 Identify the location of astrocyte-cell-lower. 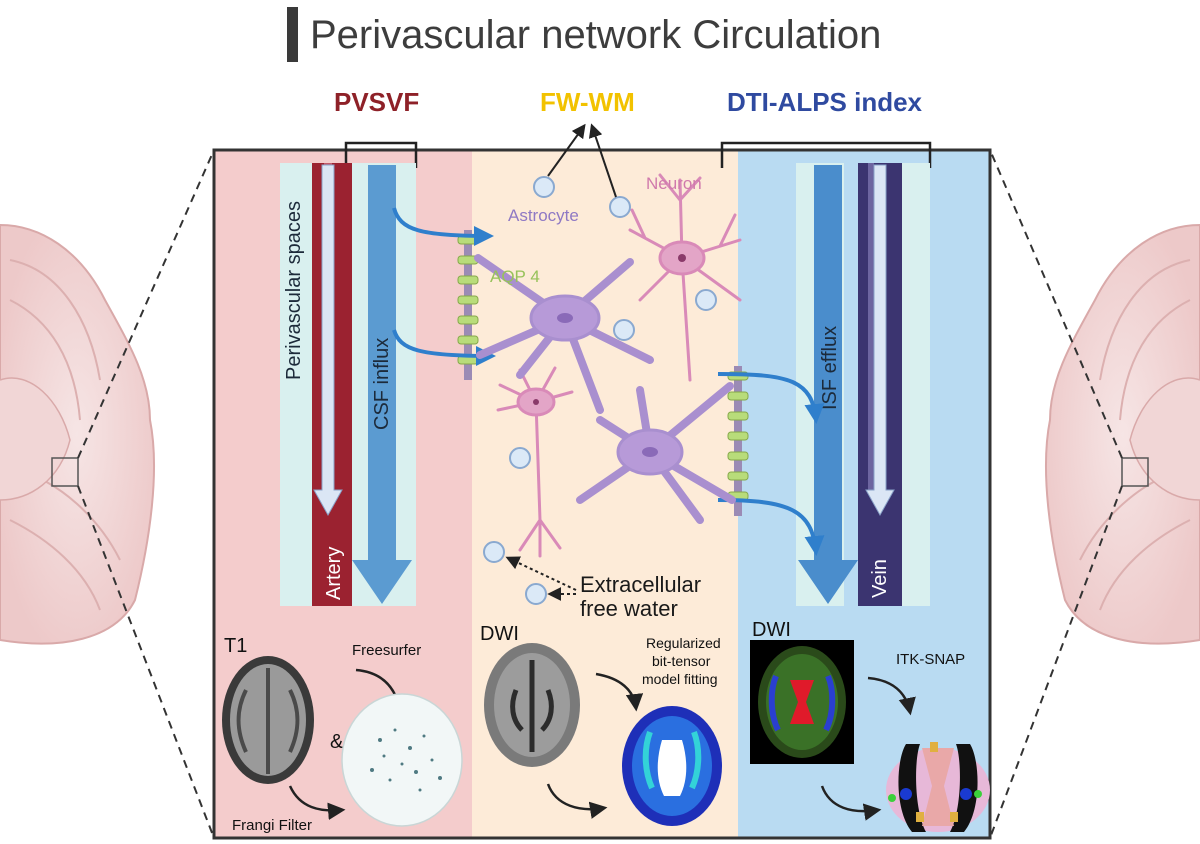
(656, 453).